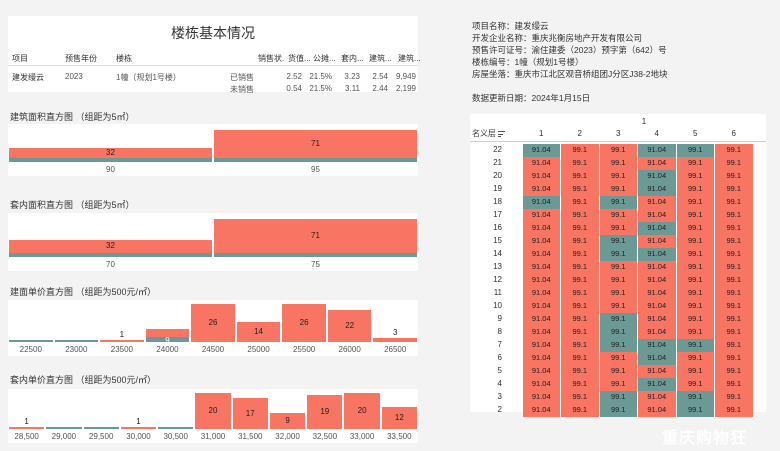  I want to click on sort-icon, so click(501, 134).